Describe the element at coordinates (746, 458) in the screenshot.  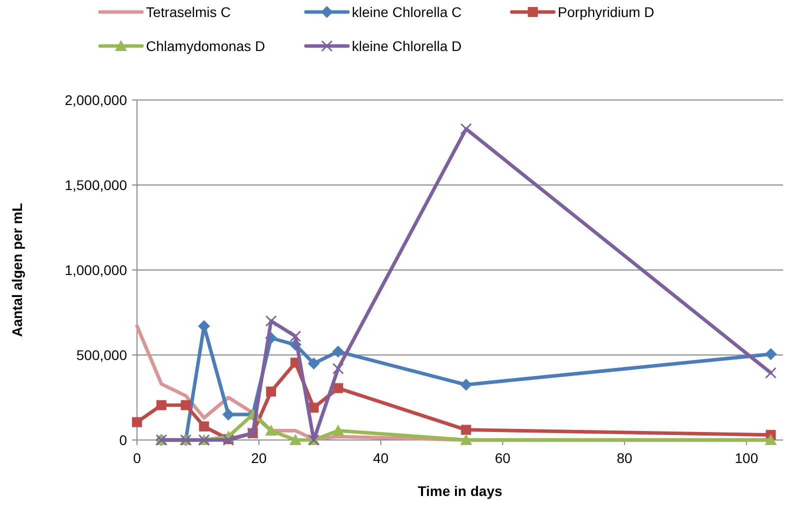
I see `x-tick-label: 100` at that location.